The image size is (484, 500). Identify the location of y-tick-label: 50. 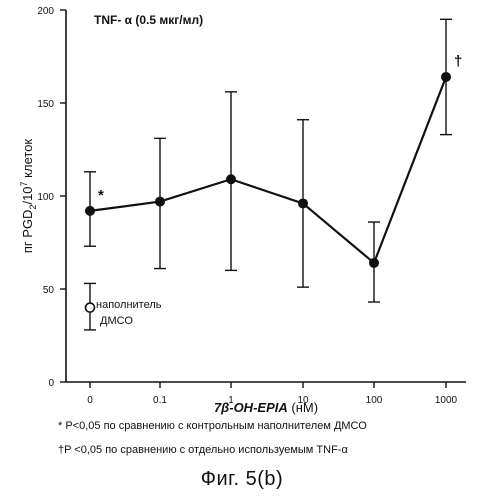
(49, 290).